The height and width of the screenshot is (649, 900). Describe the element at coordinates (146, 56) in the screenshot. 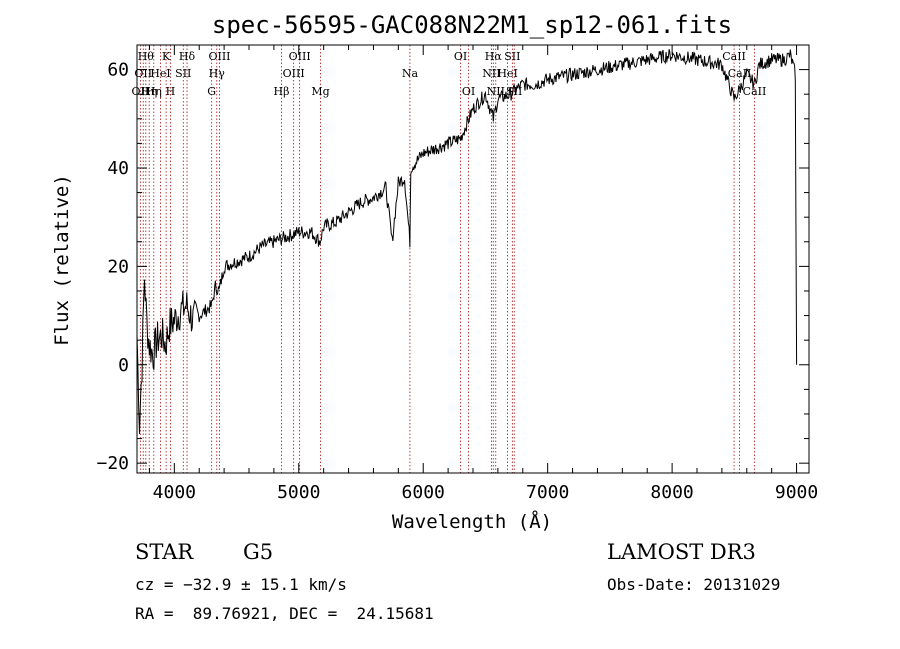

I see `line-label-2: Hθ` at that location.